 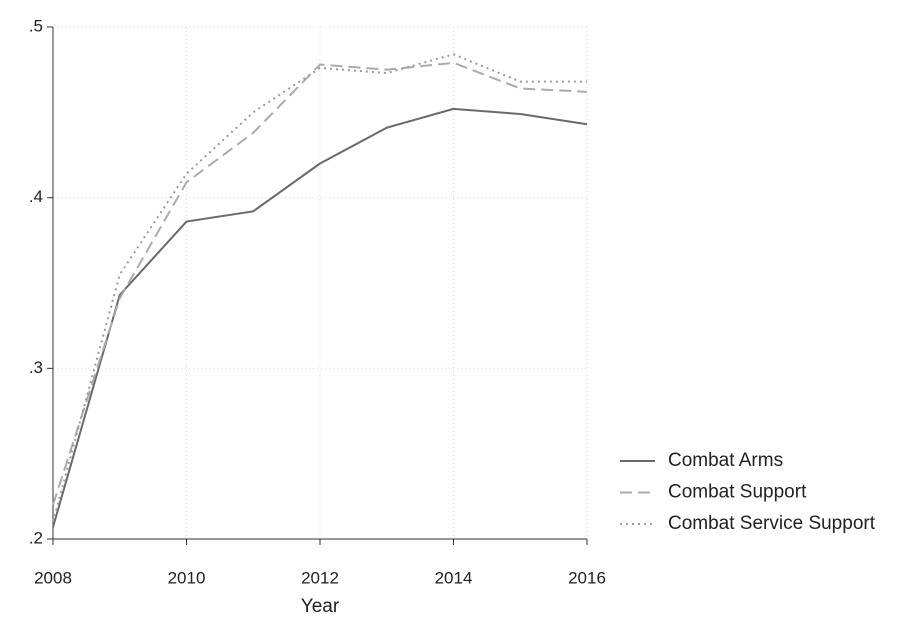 What do you see at coordinates (36, 196) in the screenshot?
I see `y-tick-label: .4` at bounding box center [36, 196].